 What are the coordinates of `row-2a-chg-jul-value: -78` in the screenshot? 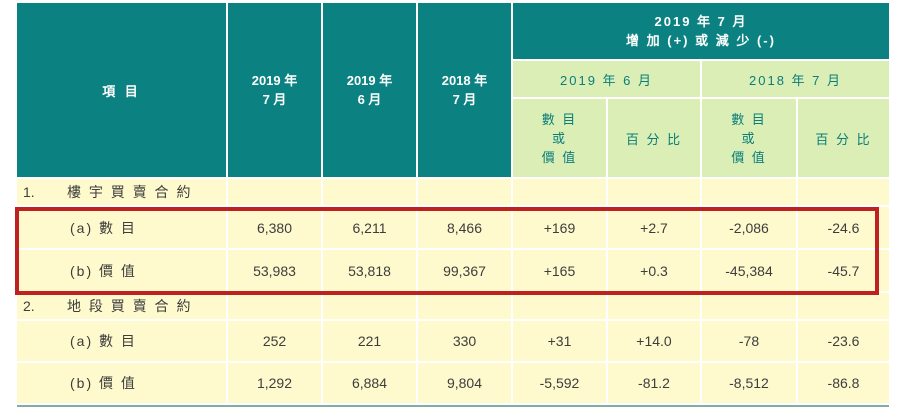 It's located at (749, 341).